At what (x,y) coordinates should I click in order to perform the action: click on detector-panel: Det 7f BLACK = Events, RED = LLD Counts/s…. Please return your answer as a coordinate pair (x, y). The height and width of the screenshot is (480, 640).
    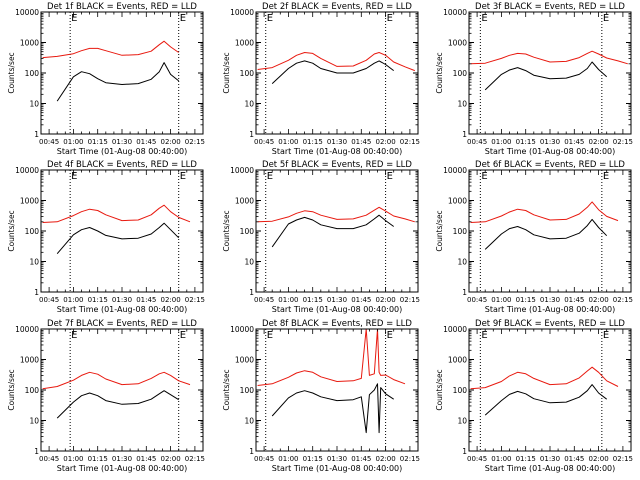
    Looking at the image, I should click on (106, 396).